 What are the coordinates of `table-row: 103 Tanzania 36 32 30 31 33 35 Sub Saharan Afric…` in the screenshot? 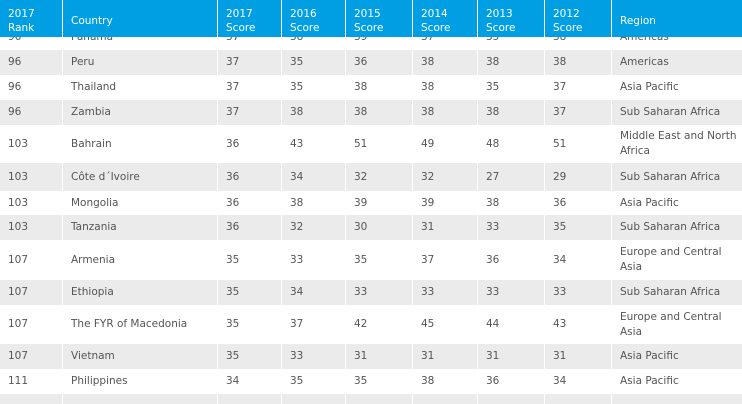 It's located at (371, 227).